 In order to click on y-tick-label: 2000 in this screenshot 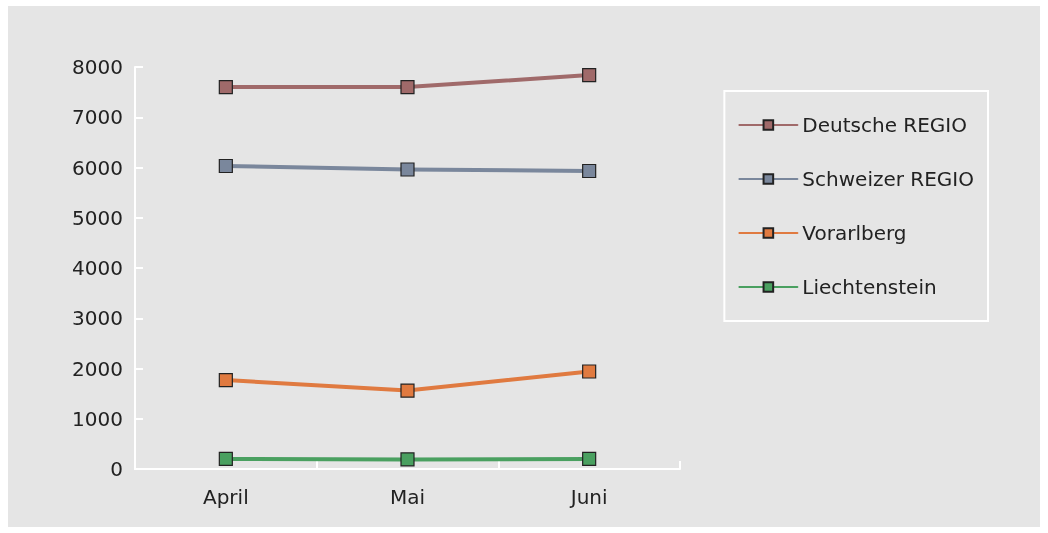, I will do `click(97, 368)`.